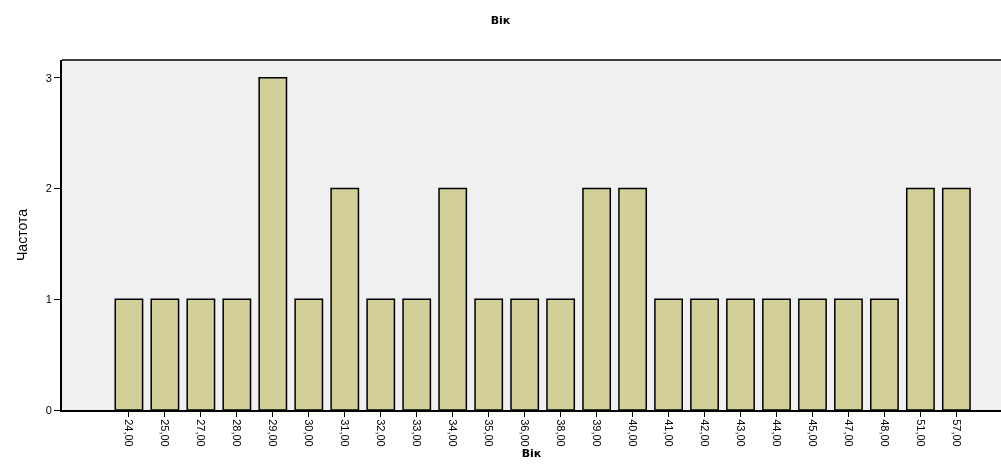 This screenshot has height=468, width=1001. I want to click on x-tick-label: 40,00, so click(633, 433).